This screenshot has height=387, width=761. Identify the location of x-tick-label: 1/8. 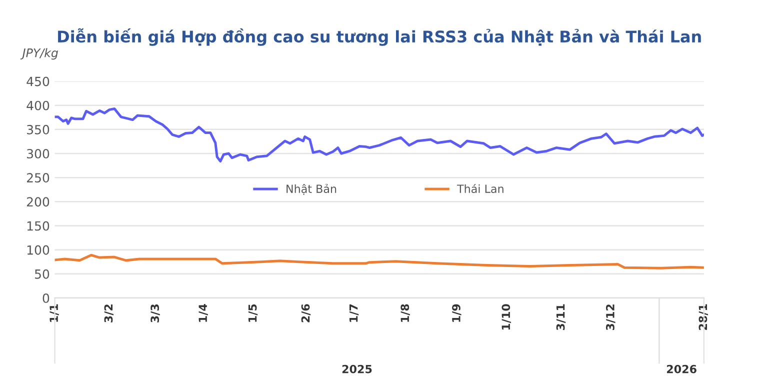
(405, 313).